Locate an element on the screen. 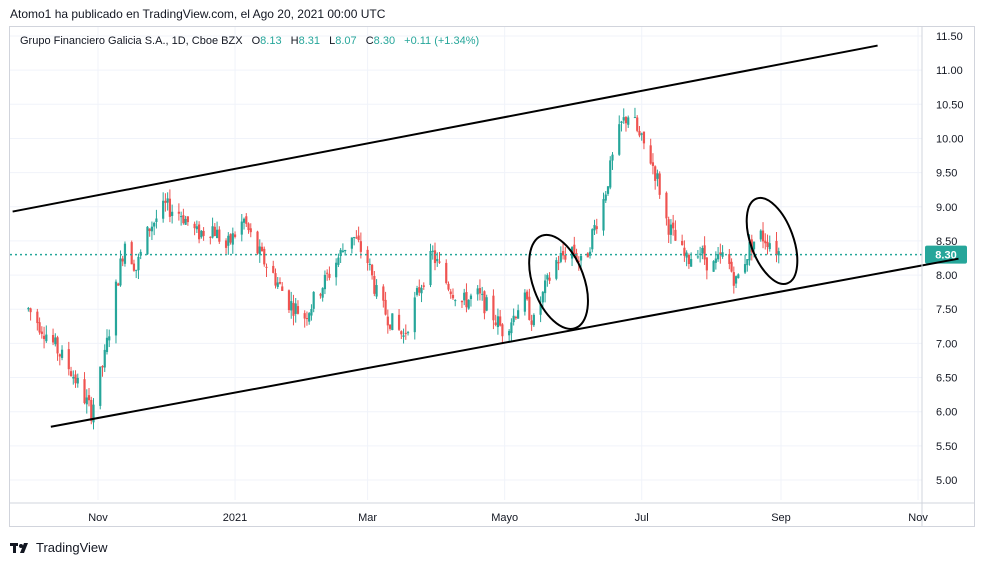 Image resolution: width=984 pixels, height=566 pixels. x-tick-label: Sep is located at coordinates (781, 518).